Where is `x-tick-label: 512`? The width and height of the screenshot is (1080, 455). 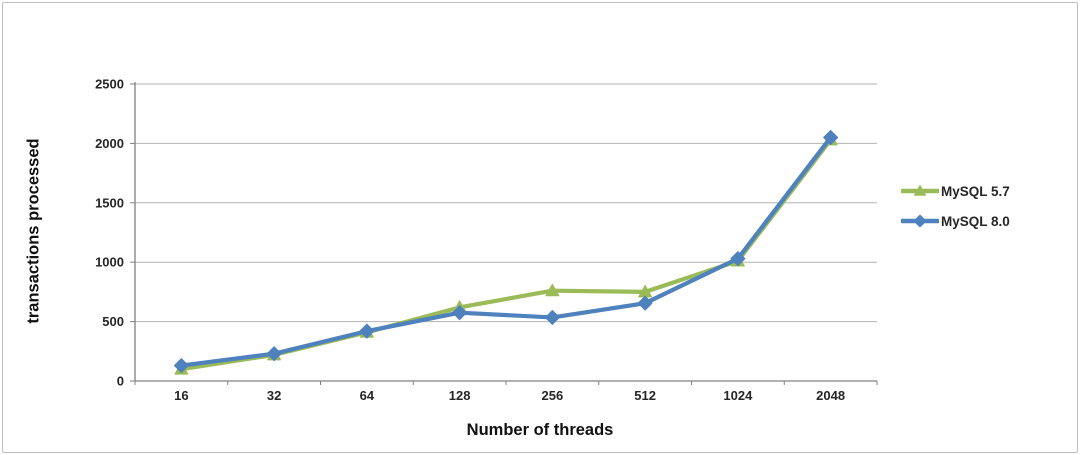
x-tick-label: 512 is located at coordinates (645, 395).